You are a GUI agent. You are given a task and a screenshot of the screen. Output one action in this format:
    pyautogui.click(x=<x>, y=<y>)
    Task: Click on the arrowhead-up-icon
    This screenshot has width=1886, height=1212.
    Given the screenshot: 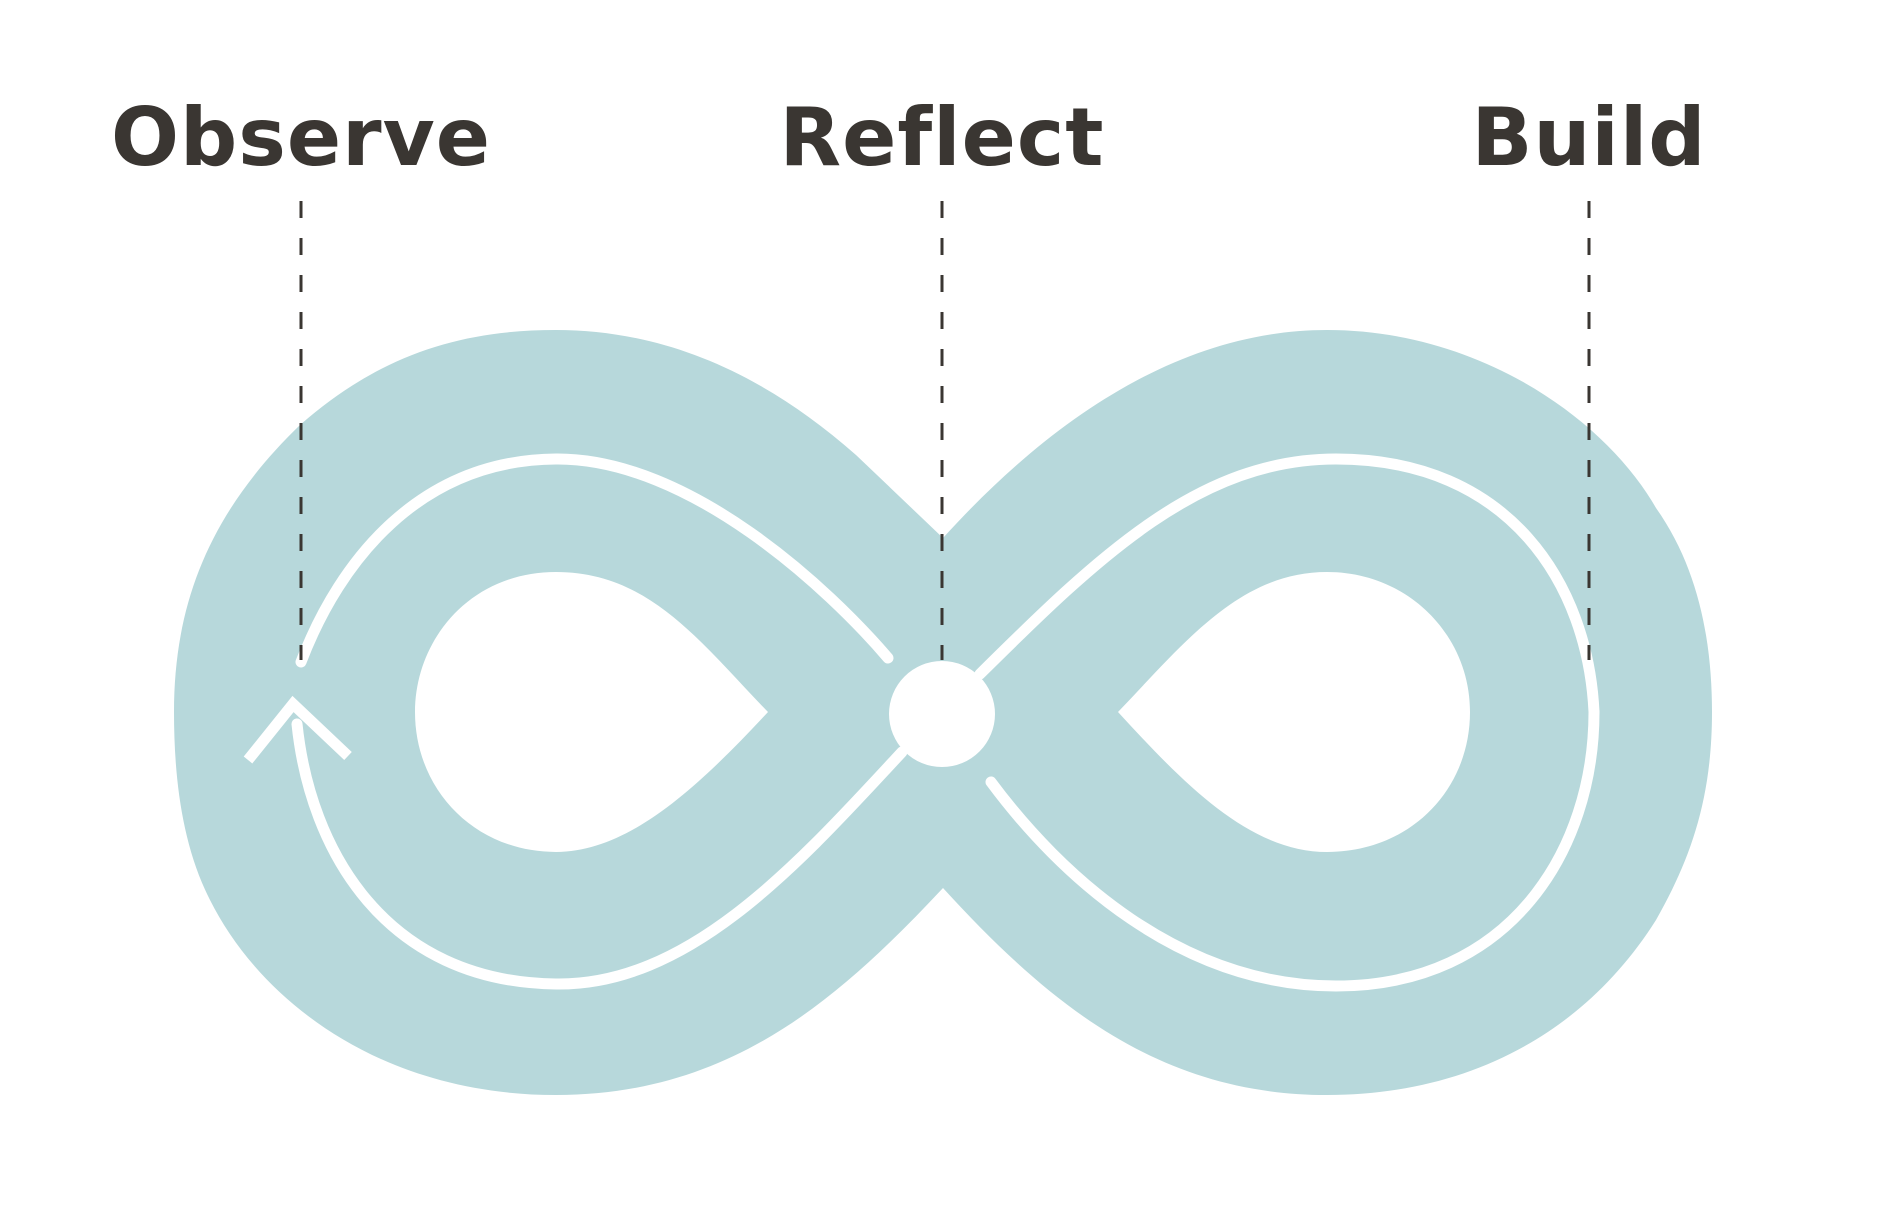 What is the action you would take?
    pyautogui.click(x=297, y=729)
    